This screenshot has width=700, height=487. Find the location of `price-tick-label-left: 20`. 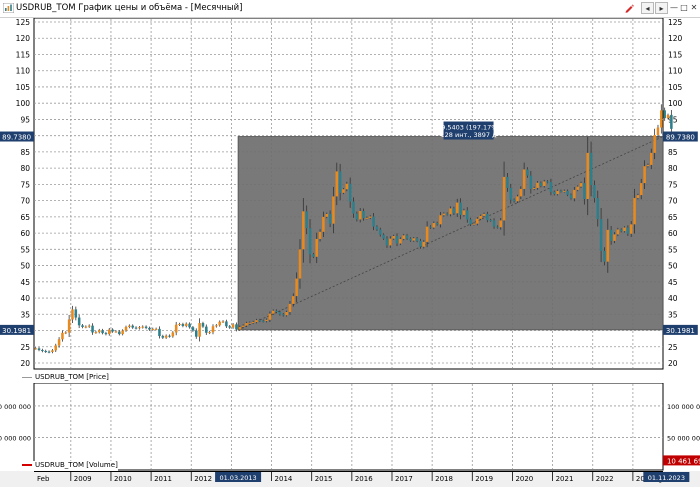

price-tick-label-left: 20 is located at coordinates (25, 363).